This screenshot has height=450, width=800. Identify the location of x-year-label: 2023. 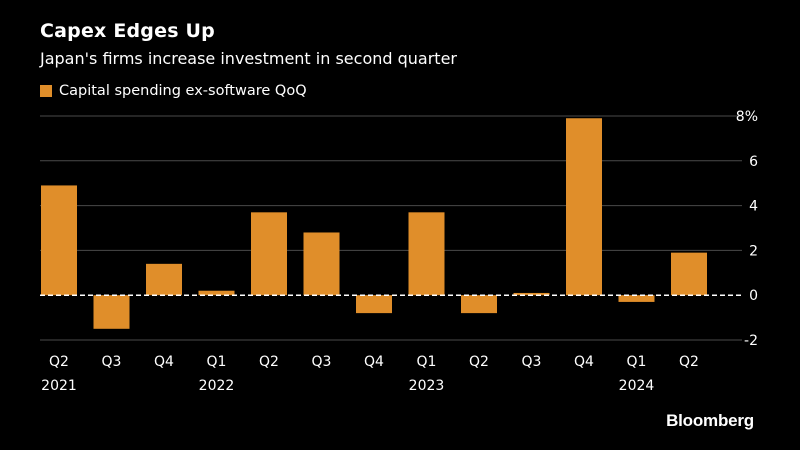
(427, 386).